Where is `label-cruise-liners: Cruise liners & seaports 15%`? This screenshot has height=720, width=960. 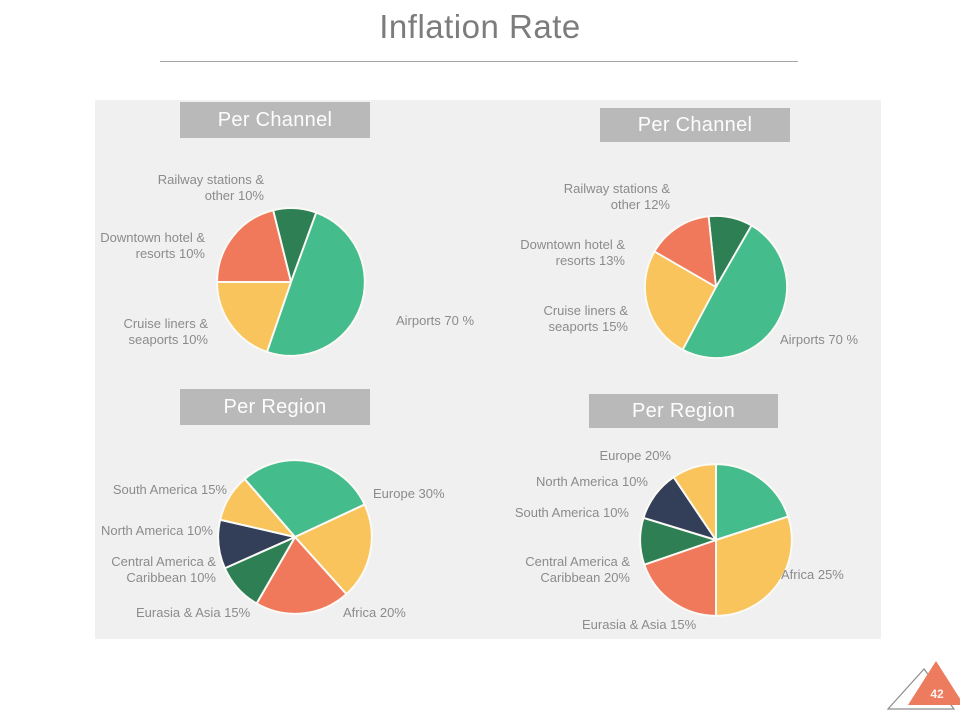 label-cruise-liners: Cruise liners & seaports 15% is located at coordinates (585, 318).